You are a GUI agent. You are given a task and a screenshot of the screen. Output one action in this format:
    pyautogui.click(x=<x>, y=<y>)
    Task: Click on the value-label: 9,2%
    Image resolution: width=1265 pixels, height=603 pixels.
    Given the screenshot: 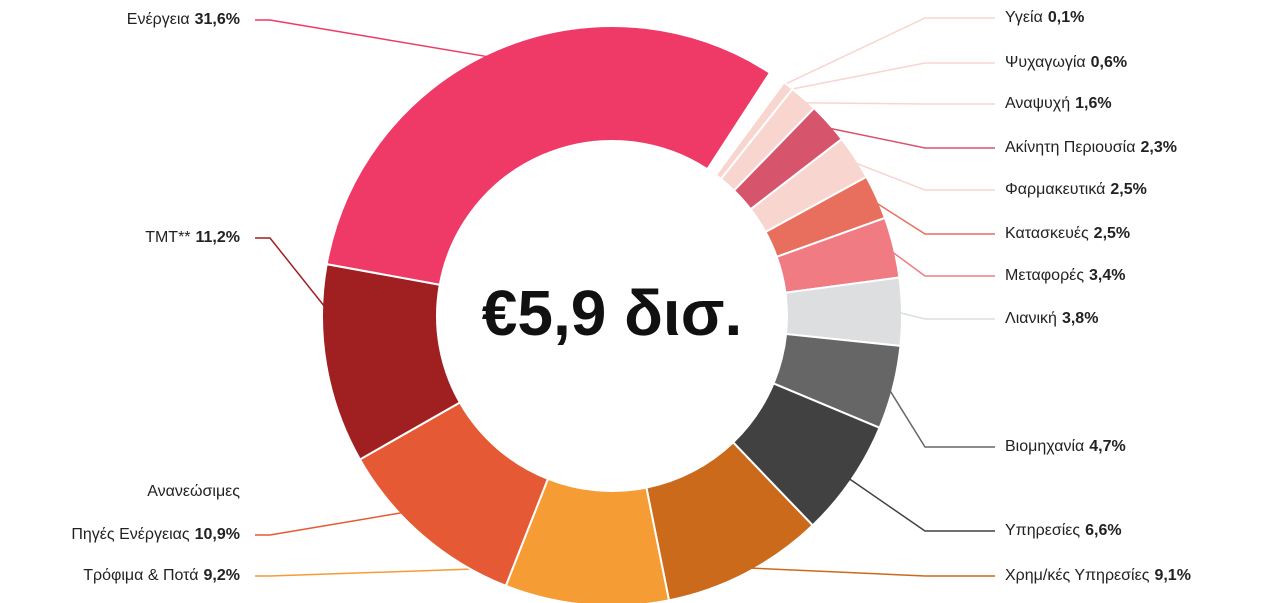 What is the action you would take?
    pyautogui.click(x=222, y=575)
    